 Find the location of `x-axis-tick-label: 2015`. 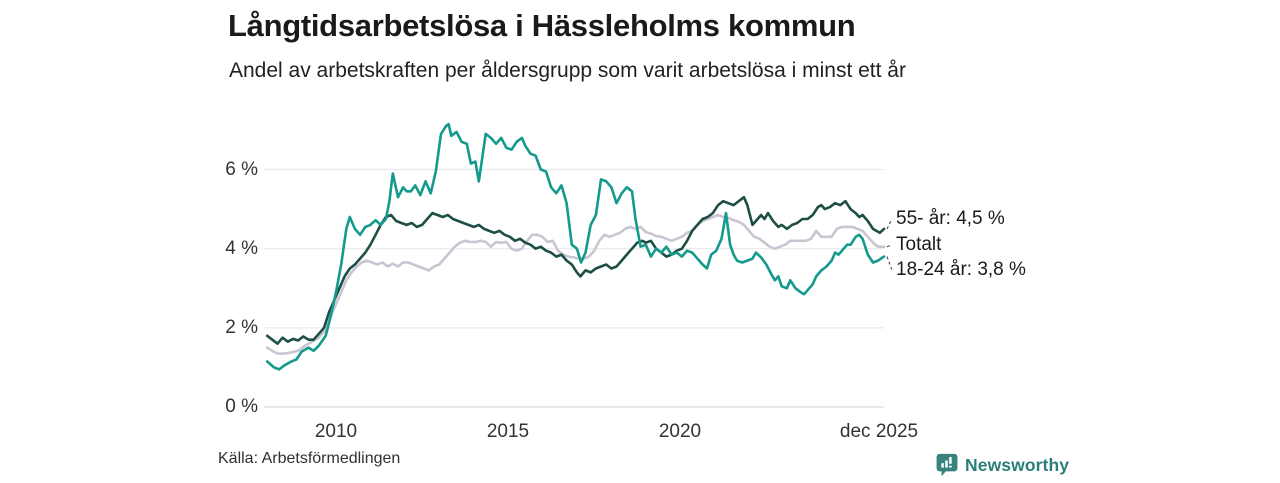

x-axis-tick-label: 2015 is located at coordinates (508, 431).